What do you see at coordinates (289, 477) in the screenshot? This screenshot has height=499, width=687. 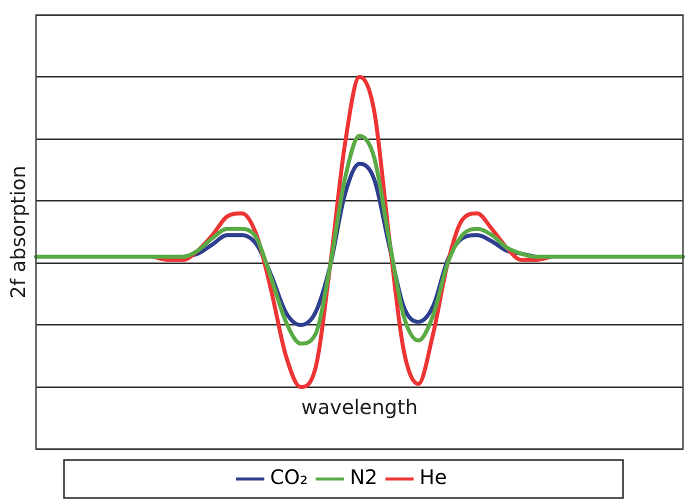 I see `legend-label: CO₂` at bounding box center [289, 477].